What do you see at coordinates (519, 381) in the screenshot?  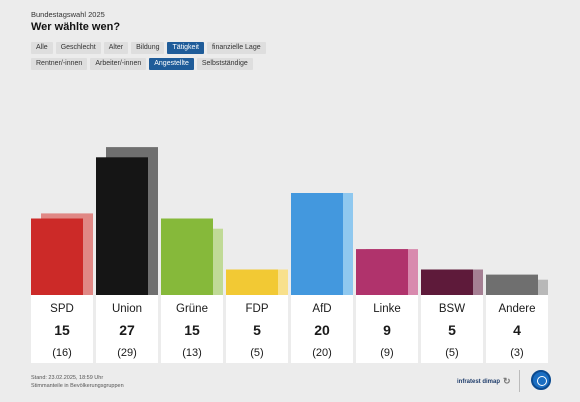 I see `footer-divider` at bounding box center [519, 381].